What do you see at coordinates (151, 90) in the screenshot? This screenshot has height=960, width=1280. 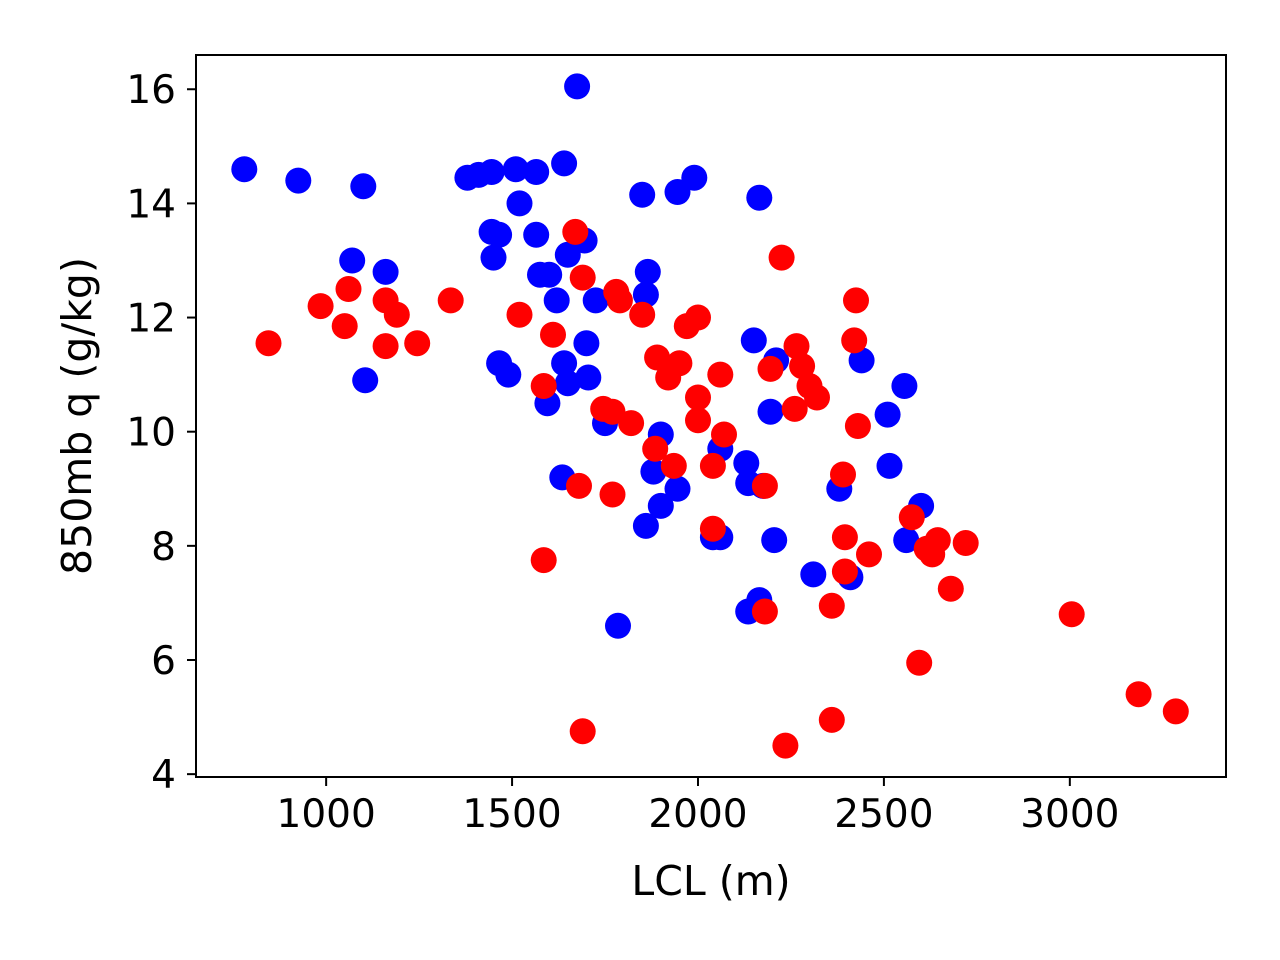 I see `y-tick-label: 16` at bounding box center [151, 90].